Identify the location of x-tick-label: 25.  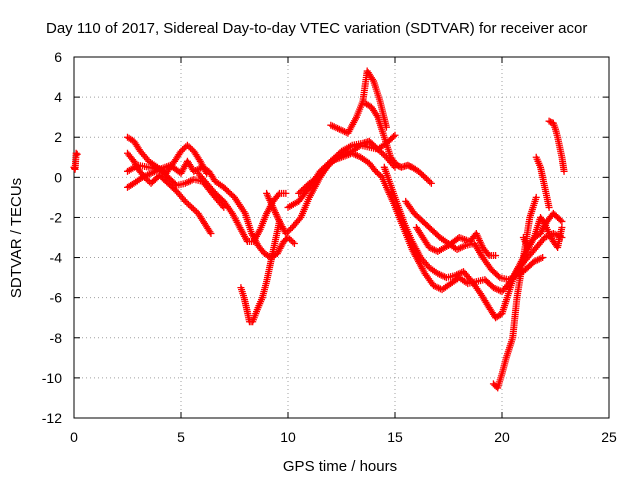
(609, 437).